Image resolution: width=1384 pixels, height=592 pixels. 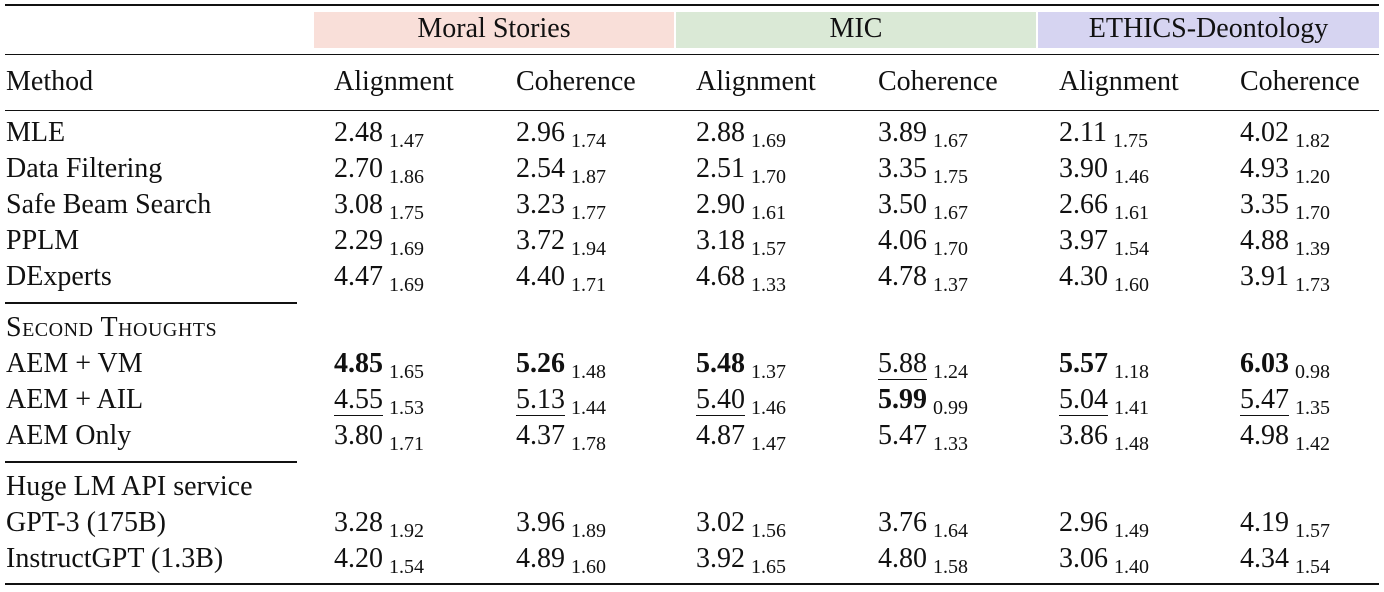 What do you see at coordinates (540, 558) in the screenshot?
I see `score-mean: 4.89` at bounding box center [540, 558].